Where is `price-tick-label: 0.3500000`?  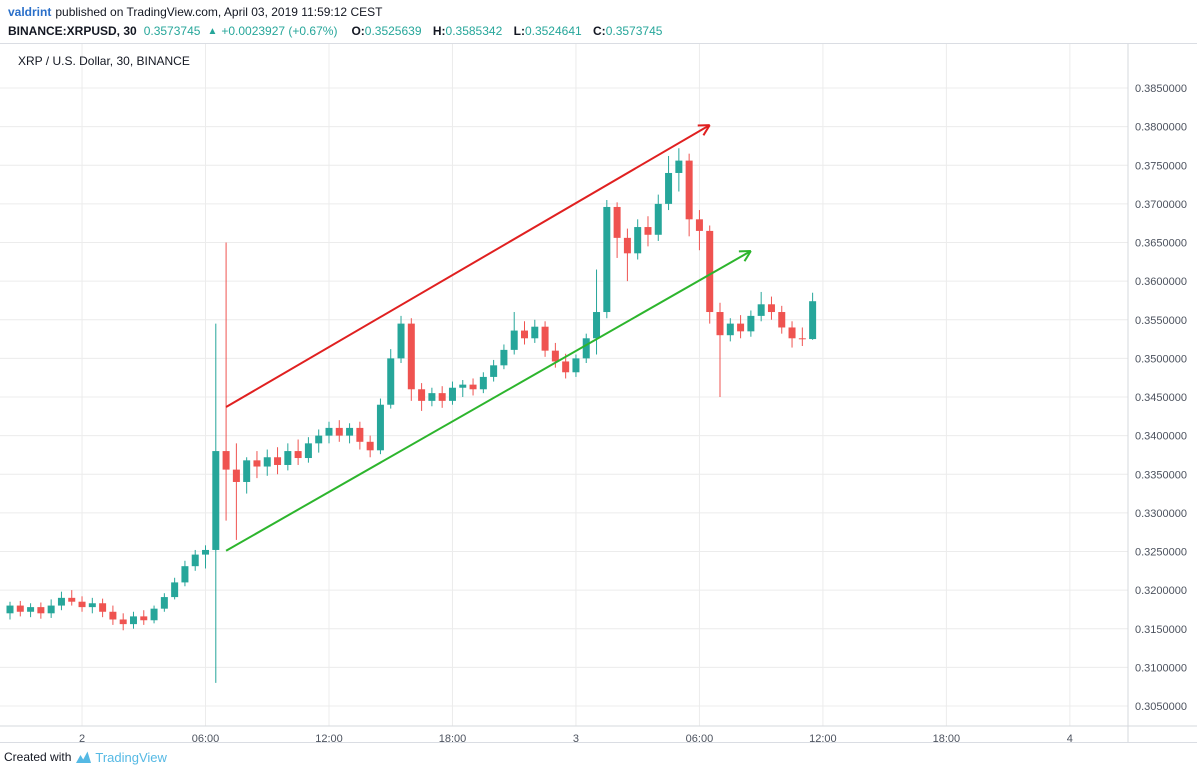 price-tick-label: 0.3500000 is located at coordinates (1161, 359).